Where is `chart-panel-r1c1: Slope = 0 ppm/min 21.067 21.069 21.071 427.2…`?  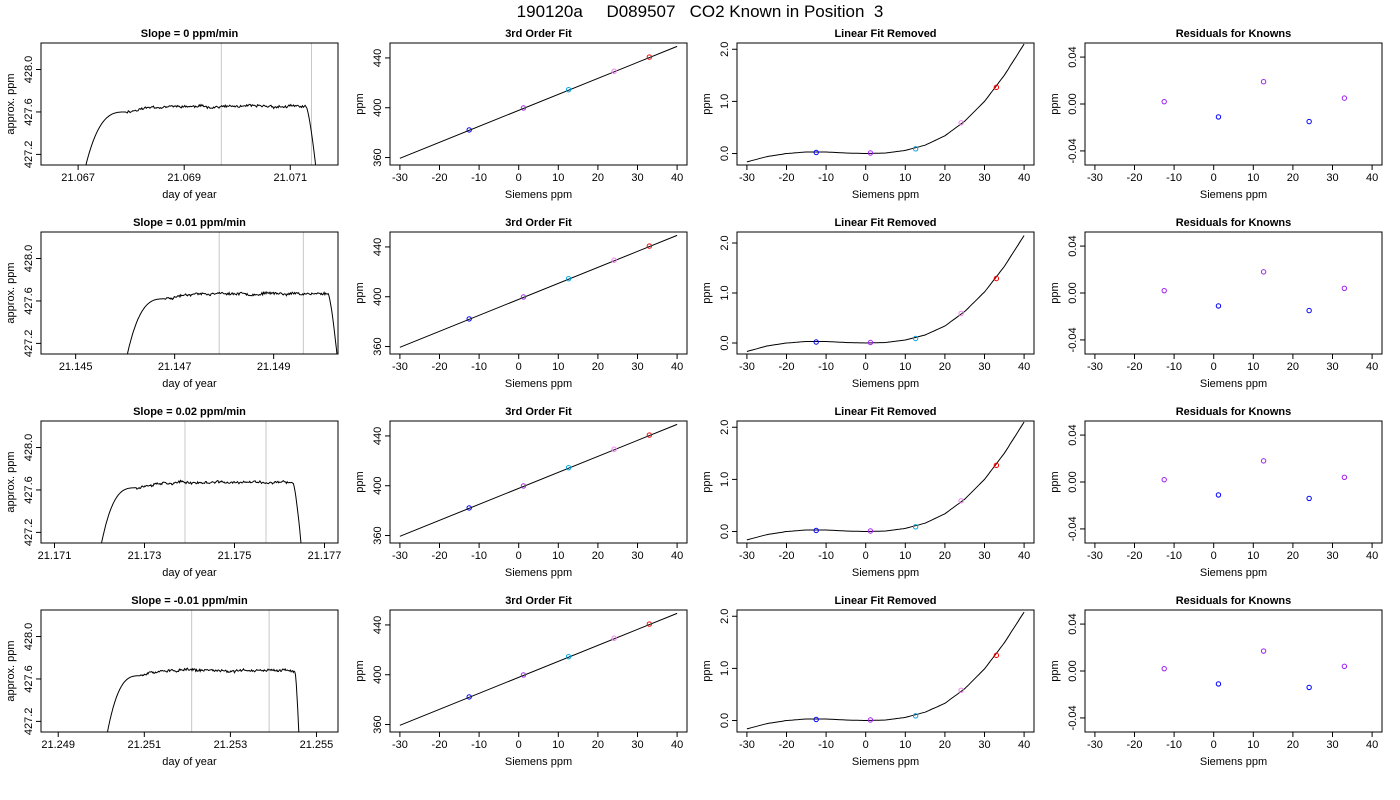 chart-panel-r1c1: Slope = 0 ppm/min 21.067 21.069 21.071 427.2… is located at coordinates (172, 114).